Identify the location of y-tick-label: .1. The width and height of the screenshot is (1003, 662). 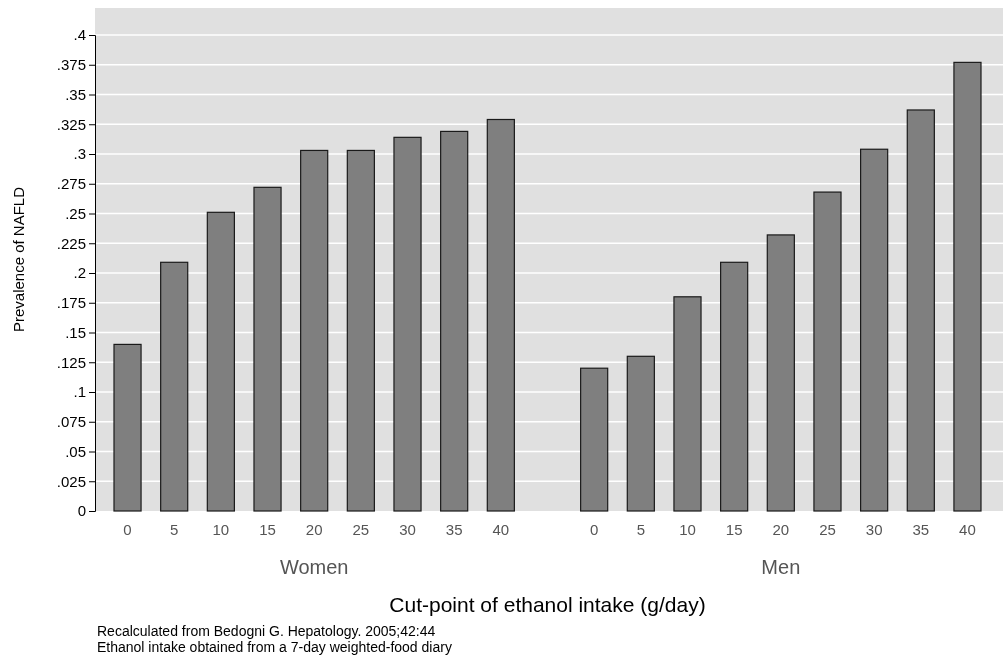
(79, 392).